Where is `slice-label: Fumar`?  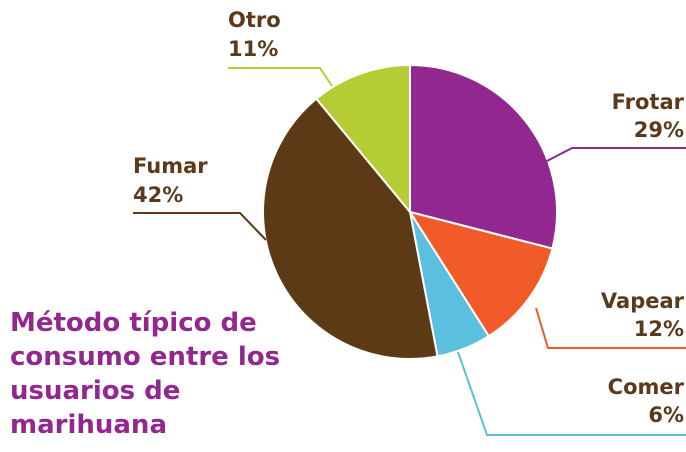 slice-label: Fumar is located at coordinates (170, 166).